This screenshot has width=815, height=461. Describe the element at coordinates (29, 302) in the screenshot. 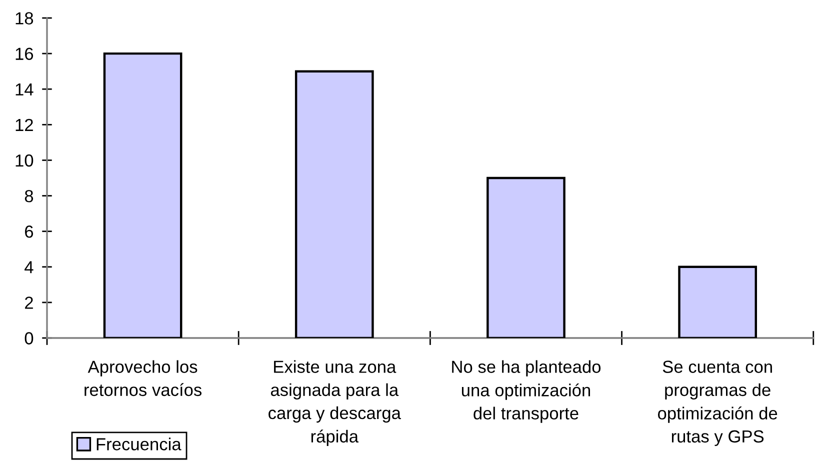

I see `y-tick-label: 2` at that location.